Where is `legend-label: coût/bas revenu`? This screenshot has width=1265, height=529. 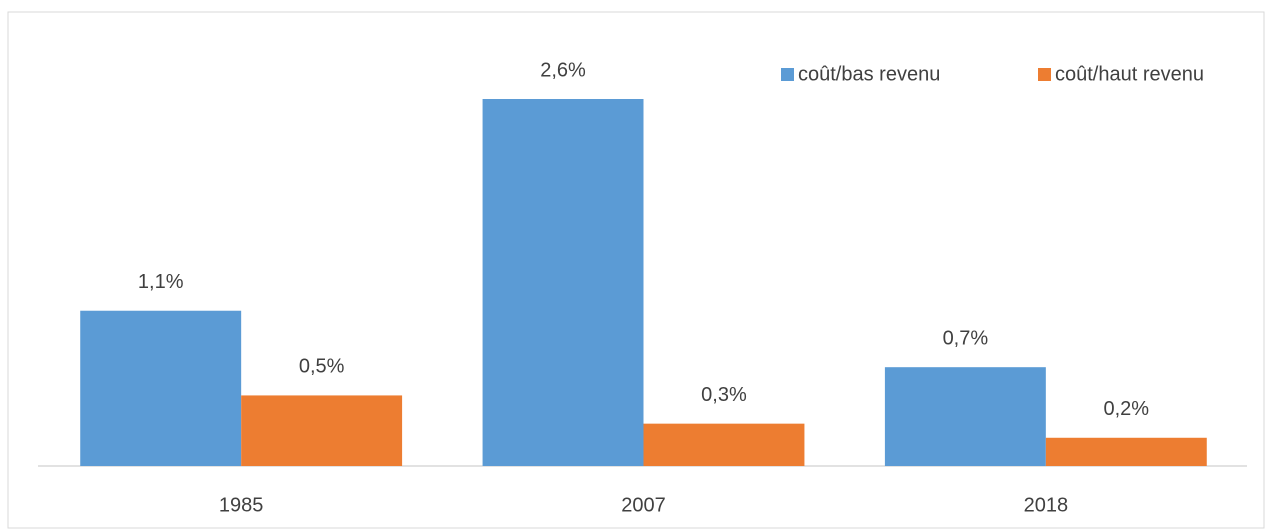
legend-label: coût/bas revenu is located at coordinates (869, 74).